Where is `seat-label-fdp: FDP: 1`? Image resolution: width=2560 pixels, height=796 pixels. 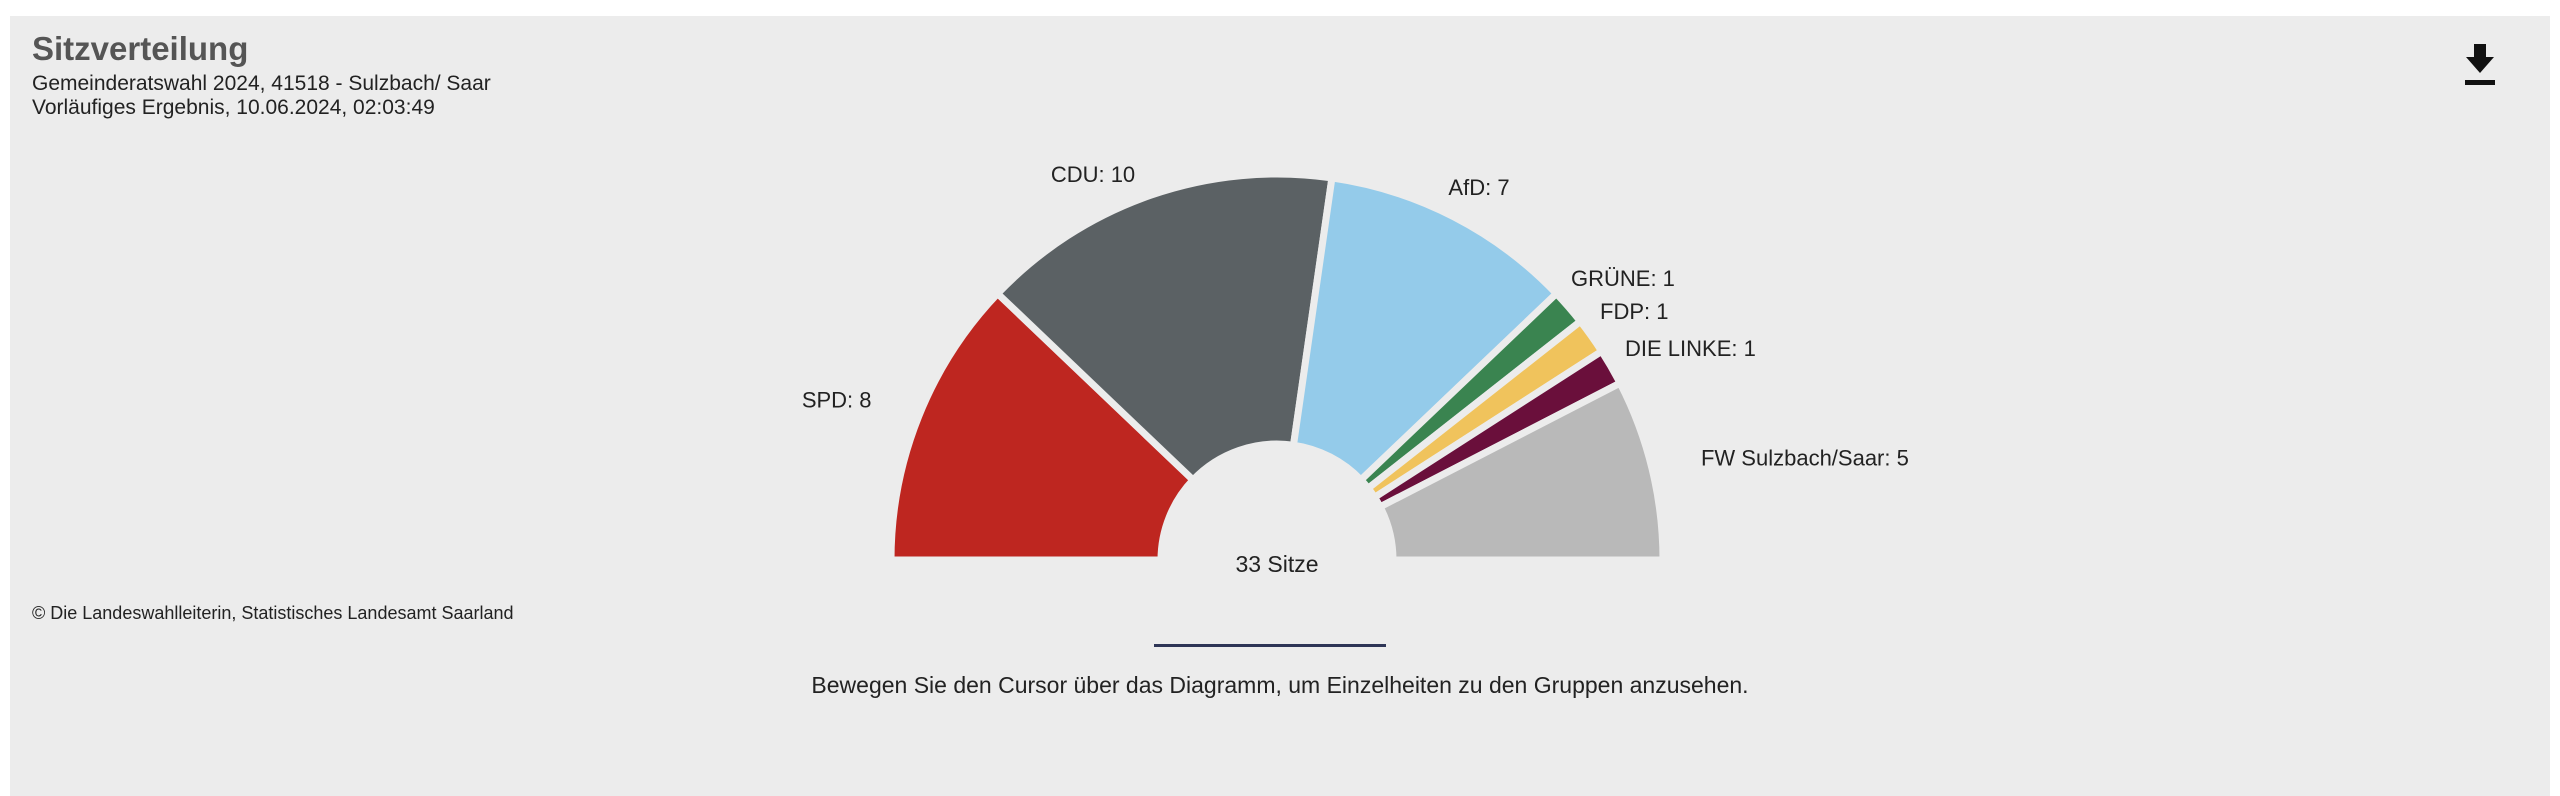 seat-label-fdp: FDP: 1 is located at coordinates (1634, 311).